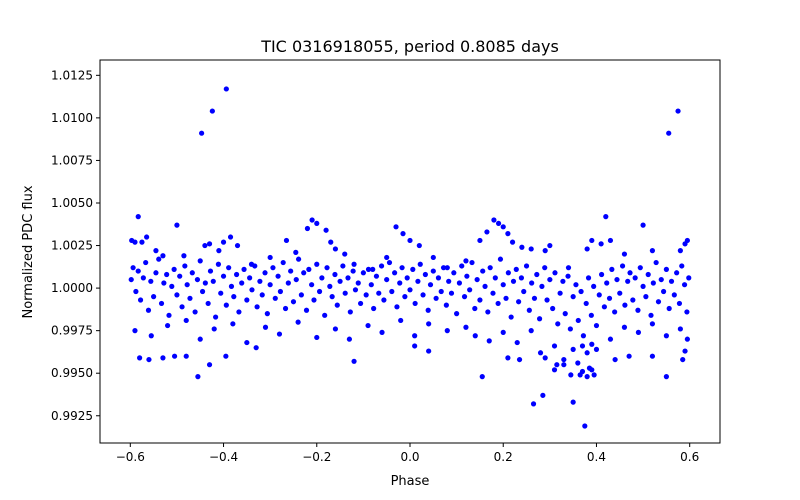 The height and width of the screenshot is (500, 800). Describe the element at coordinates (130, 457) in the screenshot. I see `x-tick-label: −0.6` at that location.